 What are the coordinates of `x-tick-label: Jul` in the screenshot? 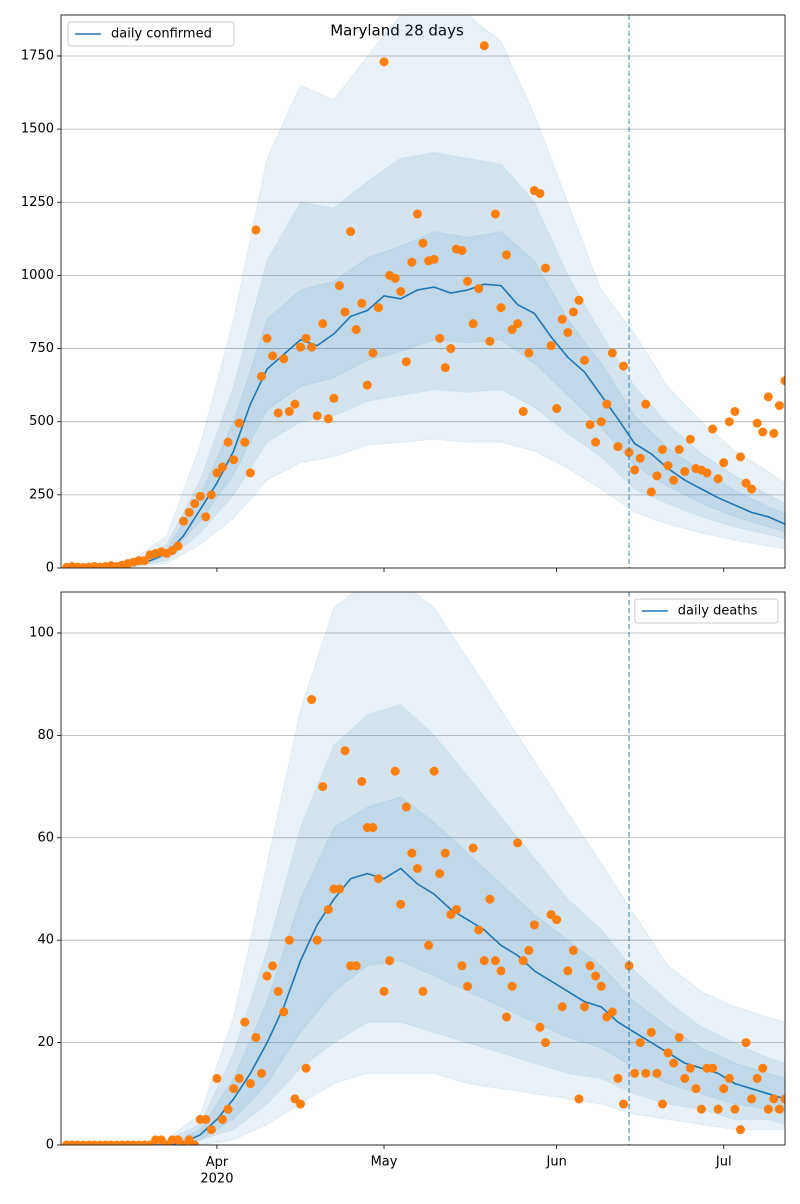 It's located at (723, 1162).